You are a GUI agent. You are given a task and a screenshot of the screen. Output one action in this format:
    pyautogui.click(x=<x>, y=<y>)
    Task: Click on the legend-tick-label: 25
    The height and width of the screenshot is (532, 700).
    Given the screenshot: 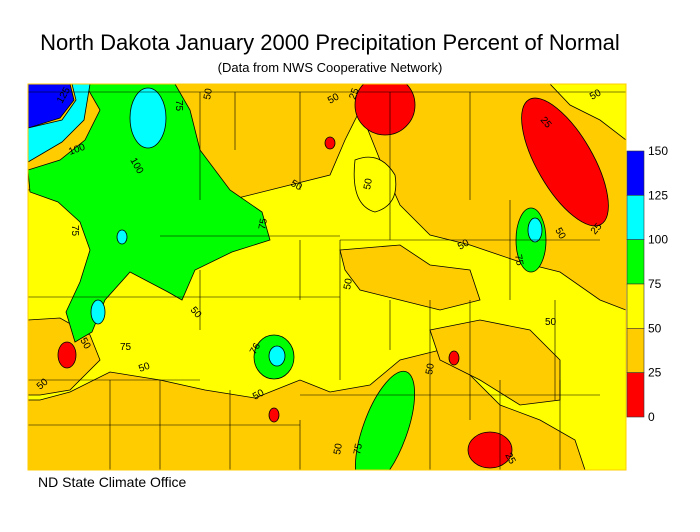 What is the action you would take?
    pyautogui.click(x=655, y=373)
    